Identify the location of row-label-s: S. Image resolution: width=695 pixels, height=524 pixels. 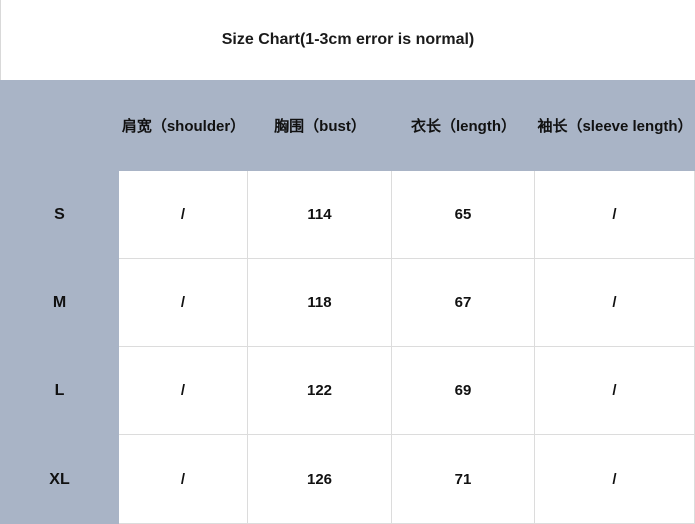
(59, 214).